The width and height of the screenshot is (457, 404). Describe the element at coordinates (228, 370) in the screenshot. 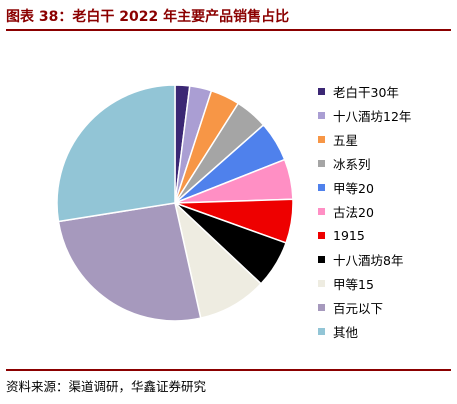

I see `source-divider` at that location.